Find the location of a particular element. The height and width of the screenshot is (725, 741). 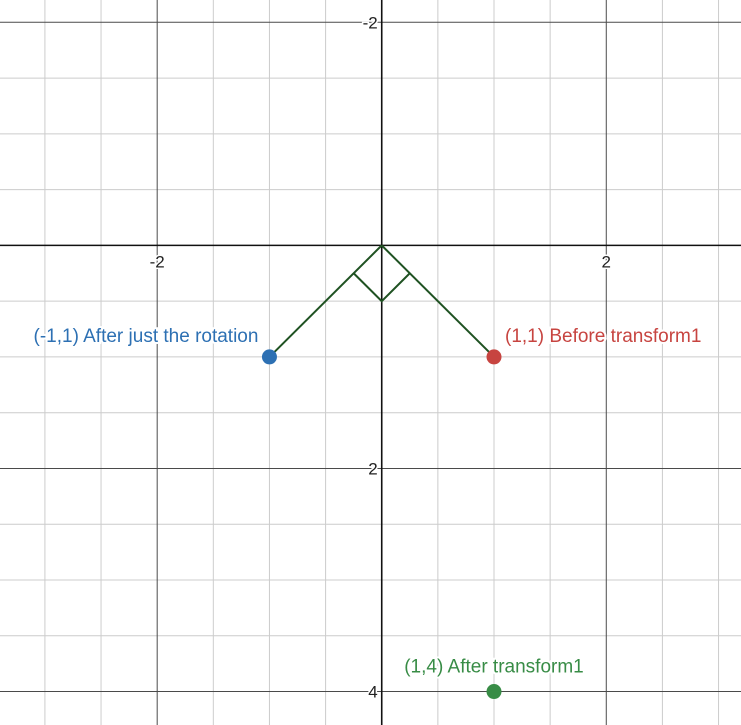

point-label: (1,1) Before transform1 is located at coordinates (603, 336).